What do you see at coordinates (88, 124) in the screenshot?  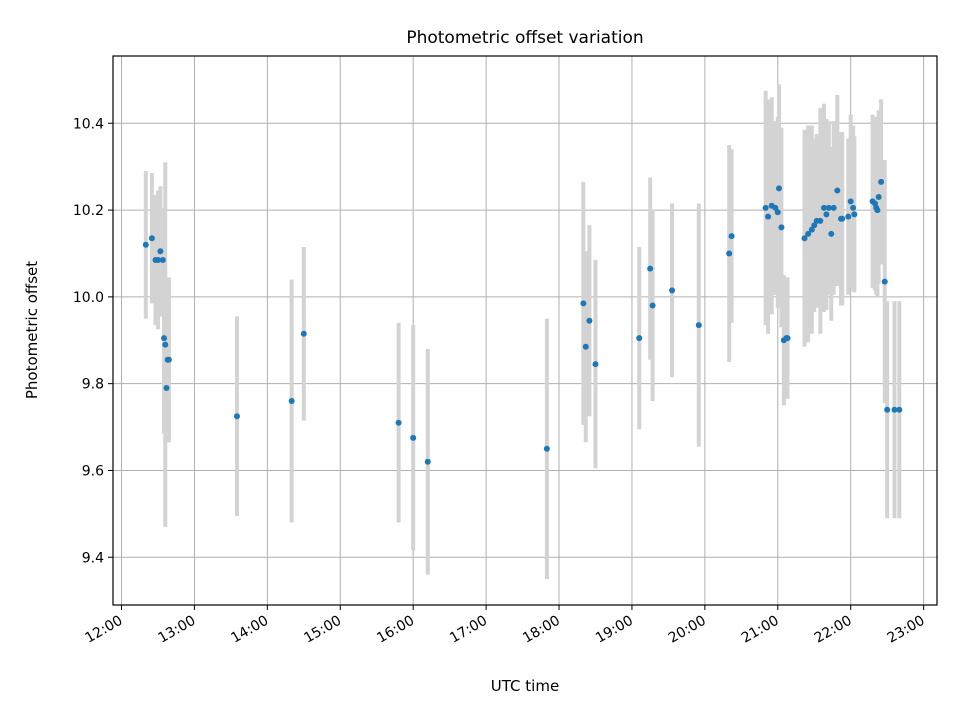 I see `y-tick-label: 10.4` at bounding box center [88, 124].